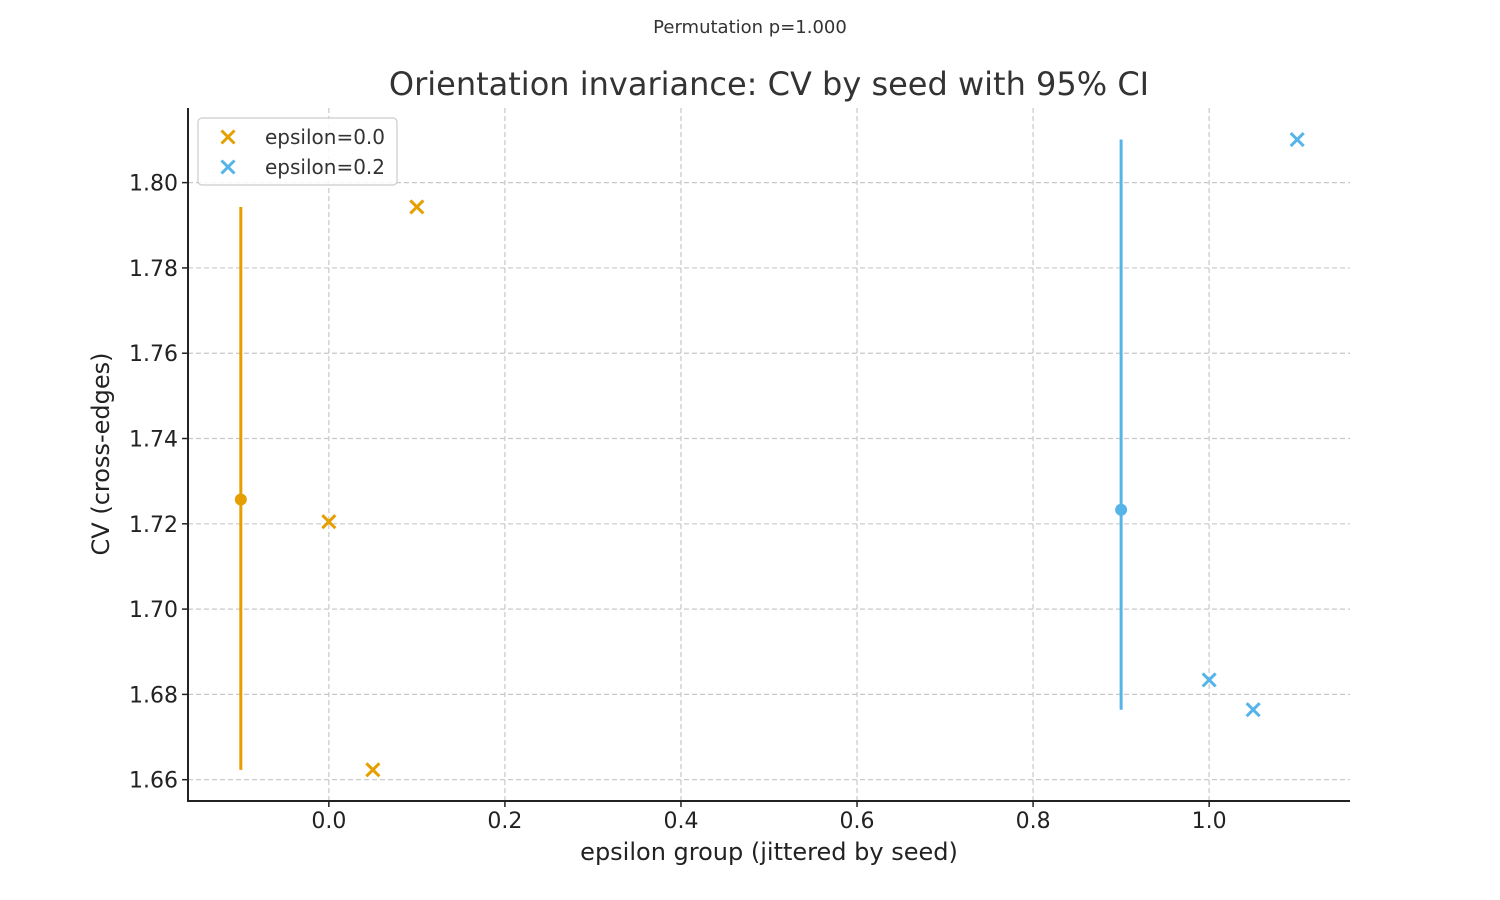 This screenshot has height=900, width=1500. I want to click on legend-box, so click(297, 151).